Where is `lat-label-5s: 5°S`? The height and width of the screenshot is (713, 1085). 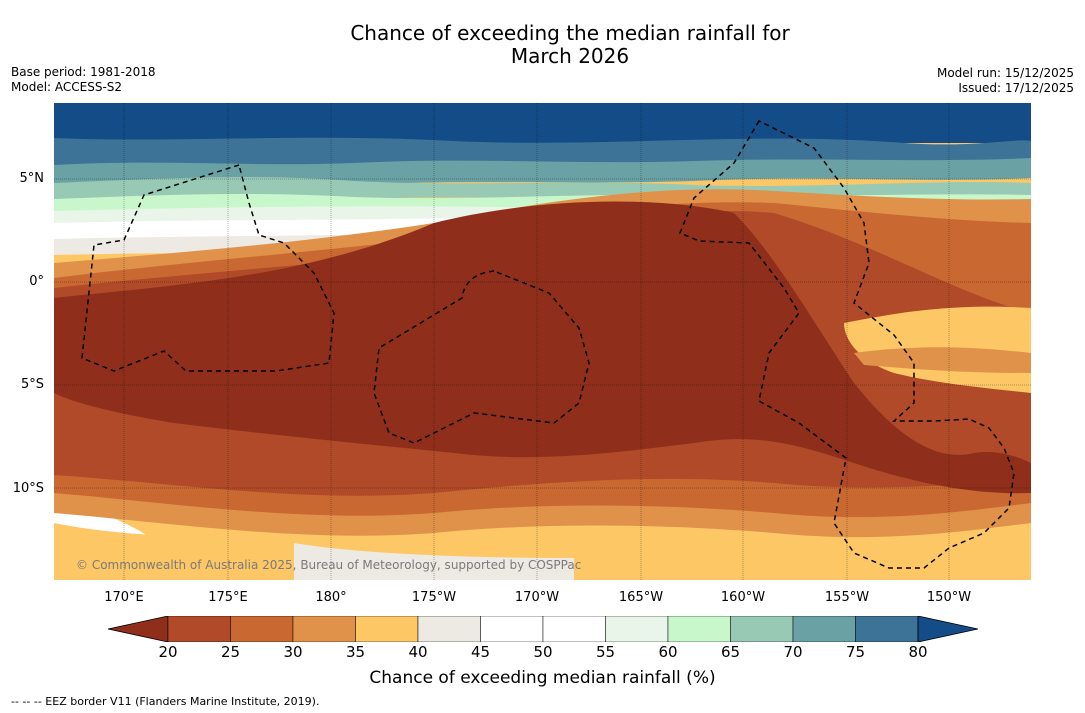
lat-label-5s: 5°S is located at coordinates (32, 384).